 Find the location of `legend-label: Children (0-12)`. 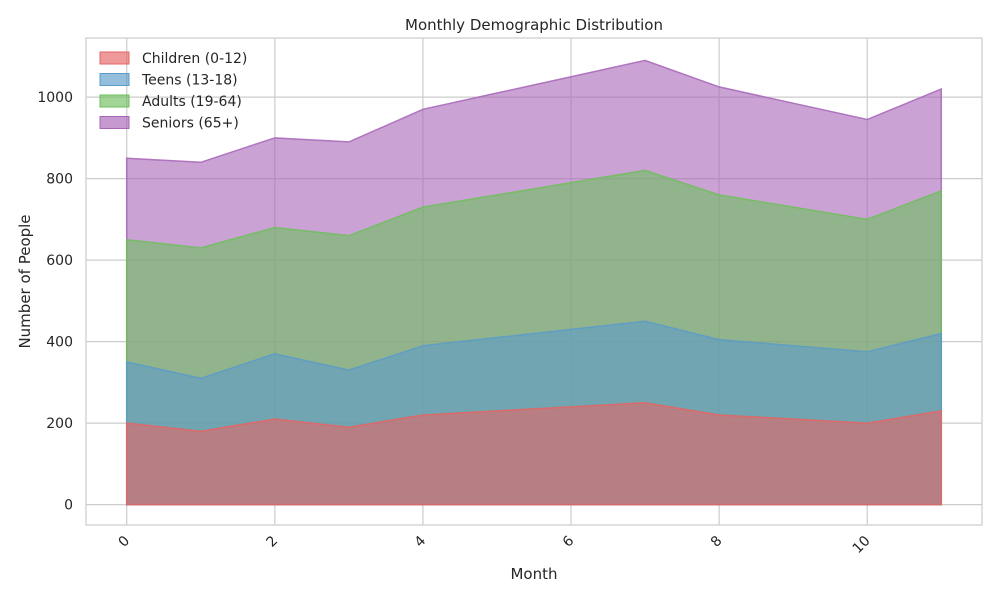

legend-label: Children (0-12) is located at coordinates (194, 59).